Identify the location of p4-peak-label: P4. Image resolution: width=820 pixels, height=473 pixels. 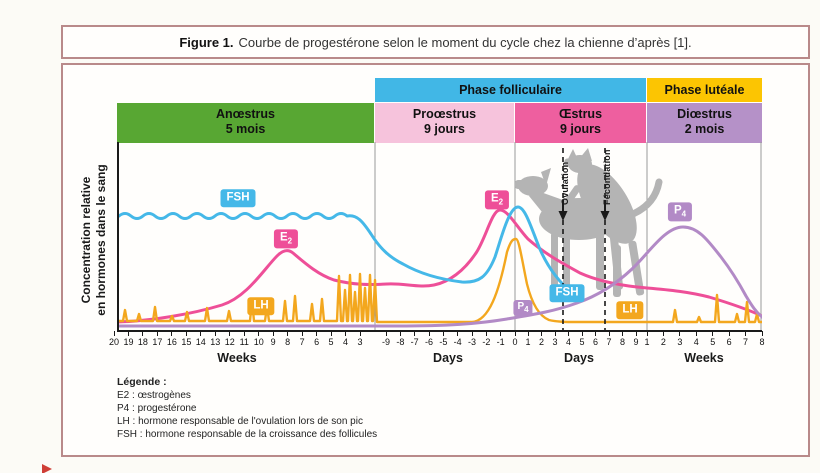
(680, 212).